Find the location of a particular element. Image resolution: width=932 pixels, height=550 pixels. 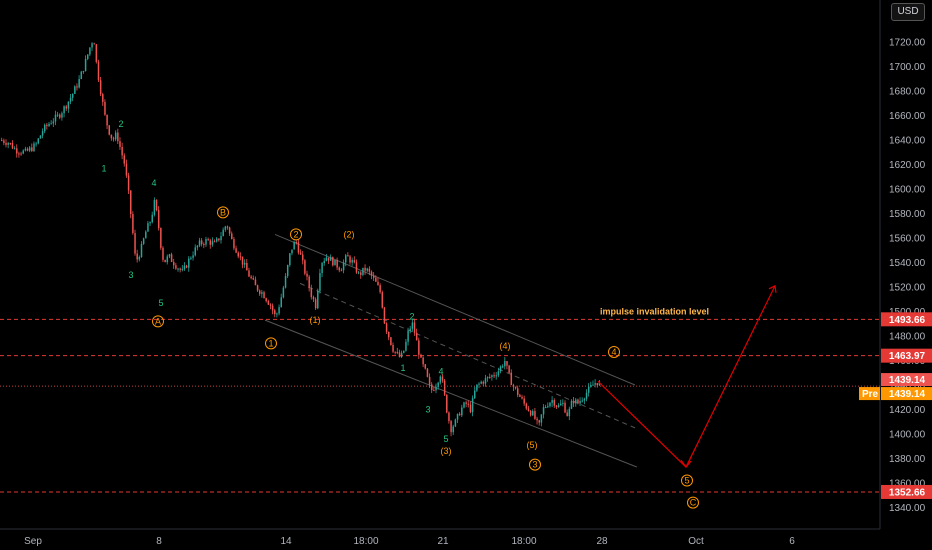

currency-badge: USD is located at coordinates (908, 12).